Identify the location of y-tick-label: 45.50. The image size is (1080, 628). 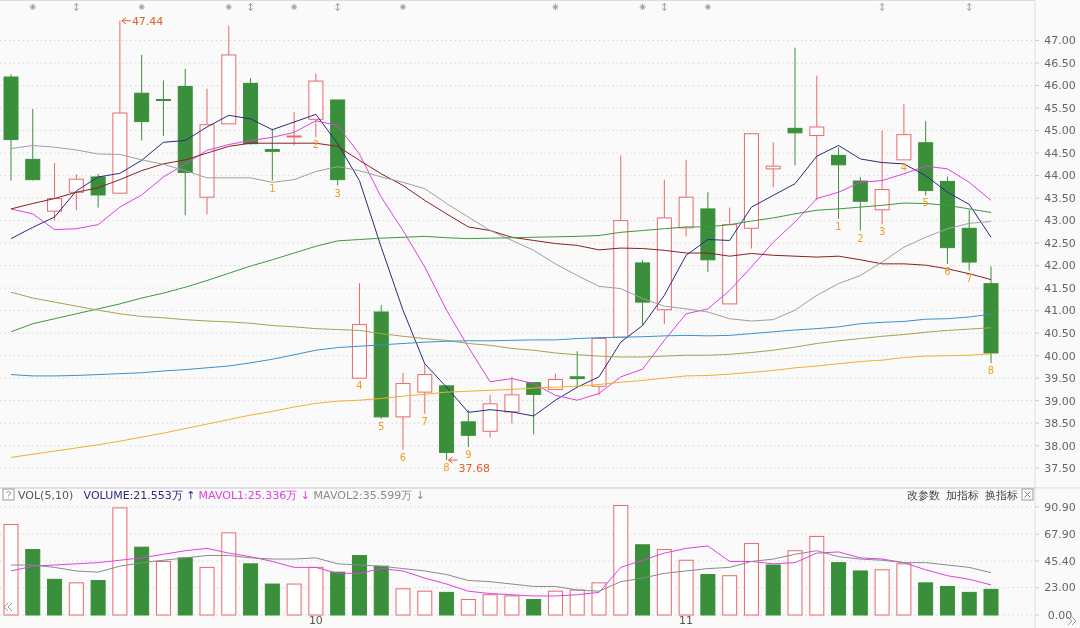
(1060, 108).